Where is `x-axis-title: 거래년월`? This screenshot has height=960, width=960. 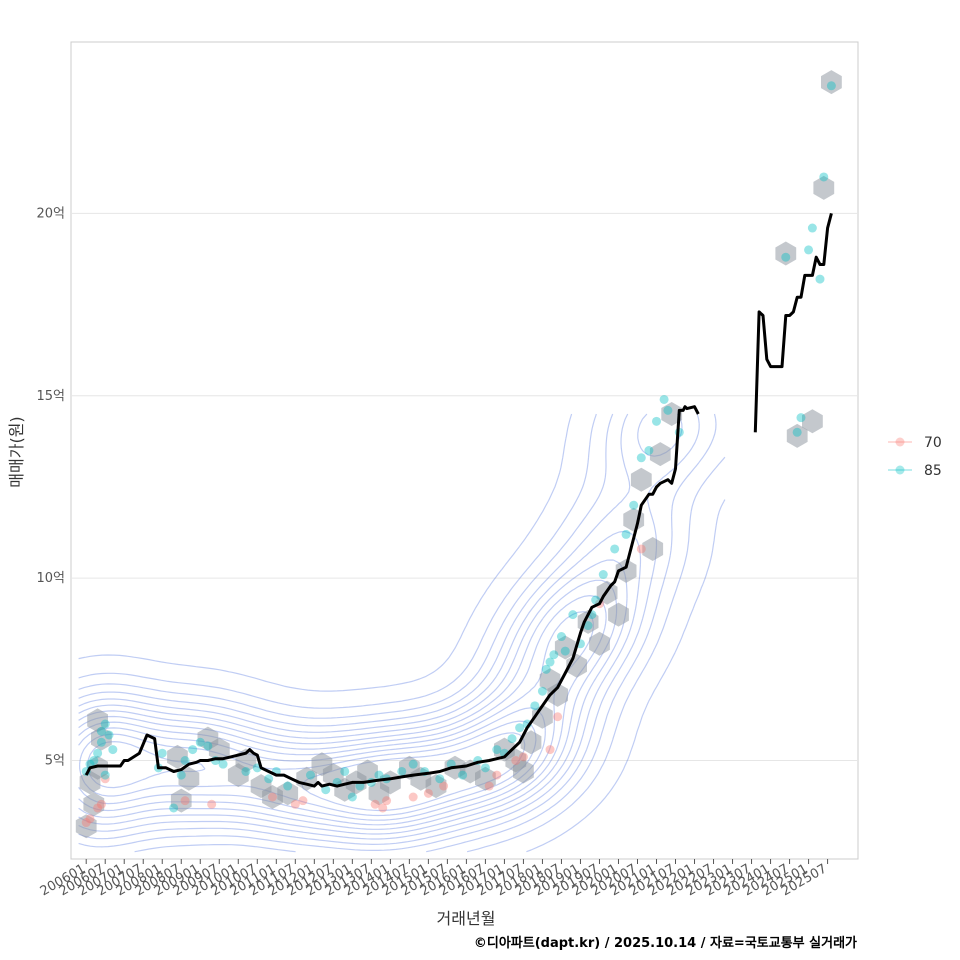 x-axis-title: 거래년월 is located at coordinates (466, 918).